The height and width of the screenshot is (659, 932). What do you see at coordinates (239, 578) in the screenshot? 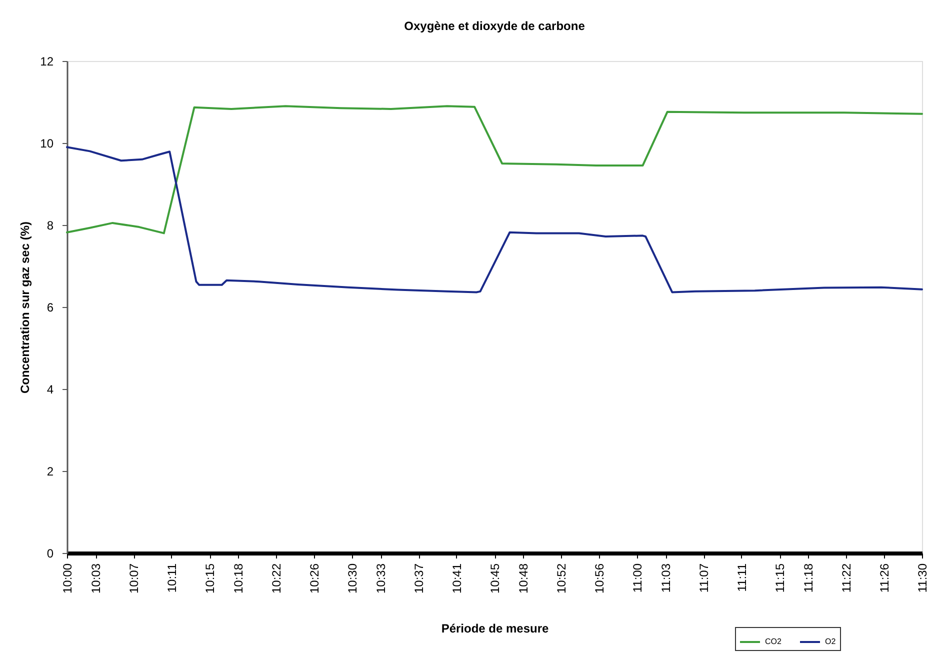
I see `x-tick-label: 10:18` at bounding box center [239, 578].